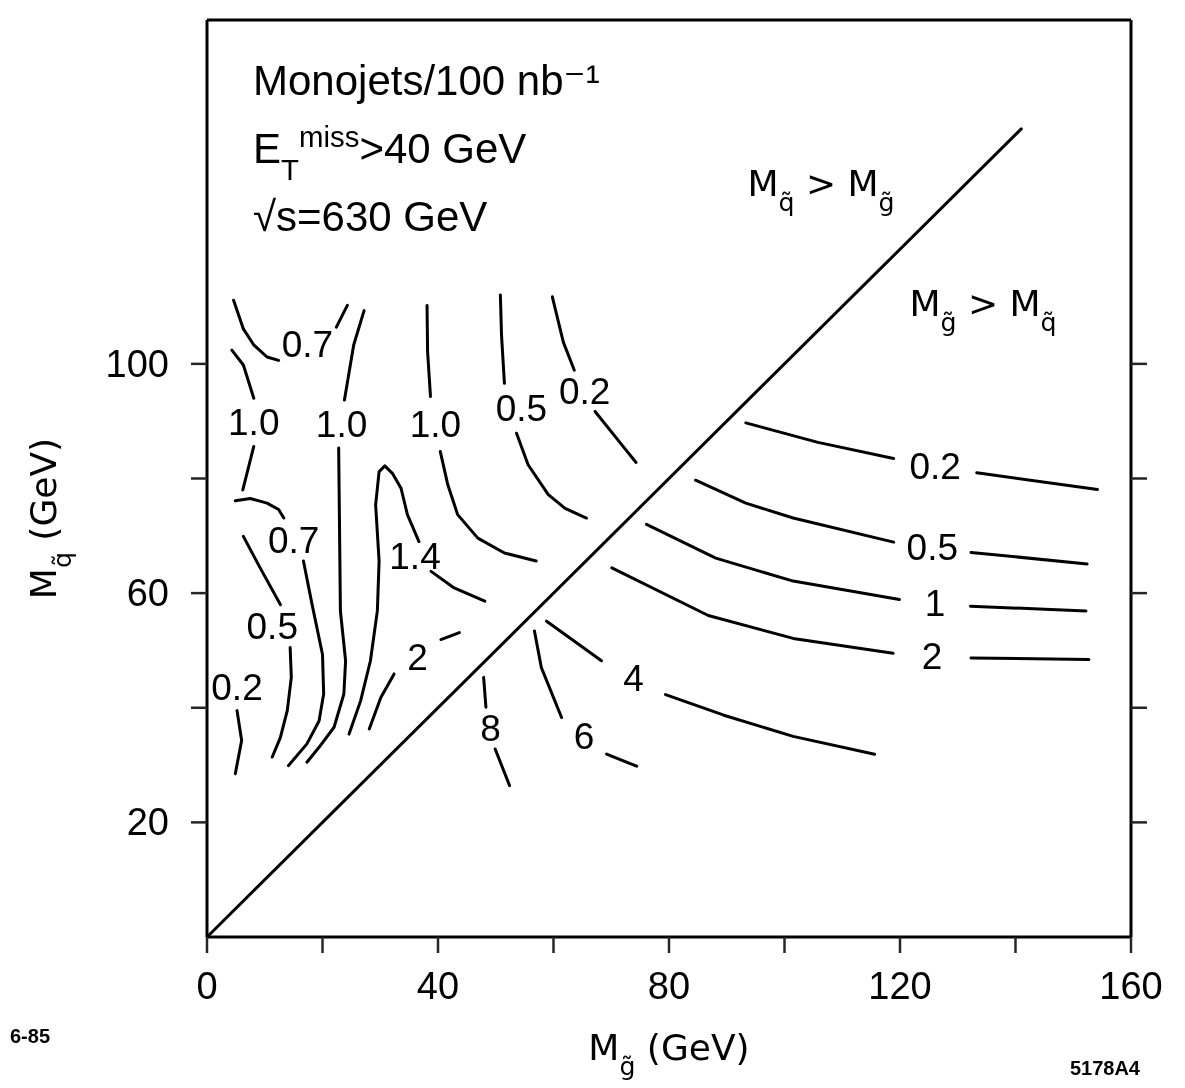 The width and height of the screenshot is (1185, 1088). What do you see at coordinates (633, 678) in the screenshot?
I see `series-label: 4` at bounding box center [633, 678].